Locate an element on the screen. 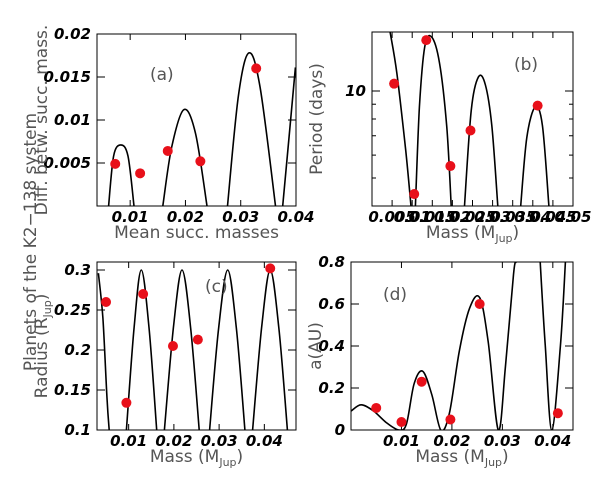 The width and height of the screenshot is (594, 483). panel-label: (d) is located at coordinates (395, 295).